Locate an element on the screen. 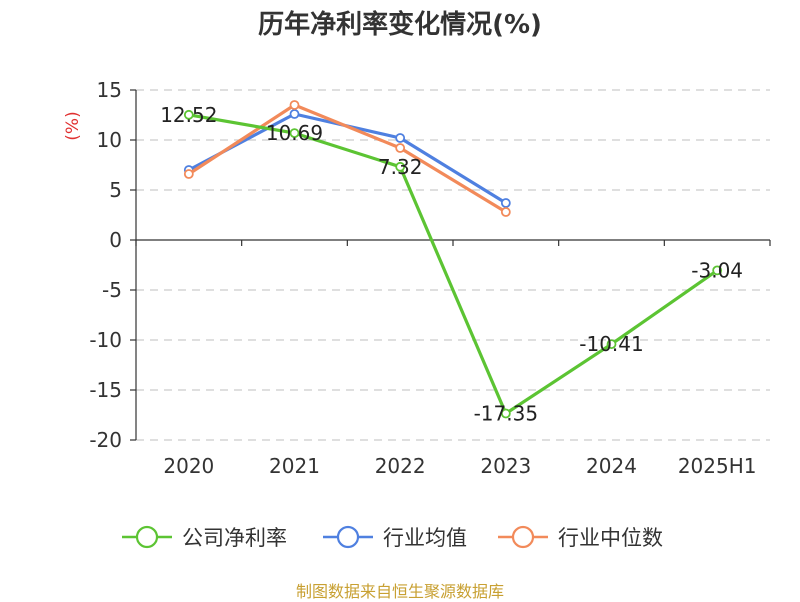 This screenshot has height=602, width=800. x-tick-label: 2023 is located at coordinates (505, 466).